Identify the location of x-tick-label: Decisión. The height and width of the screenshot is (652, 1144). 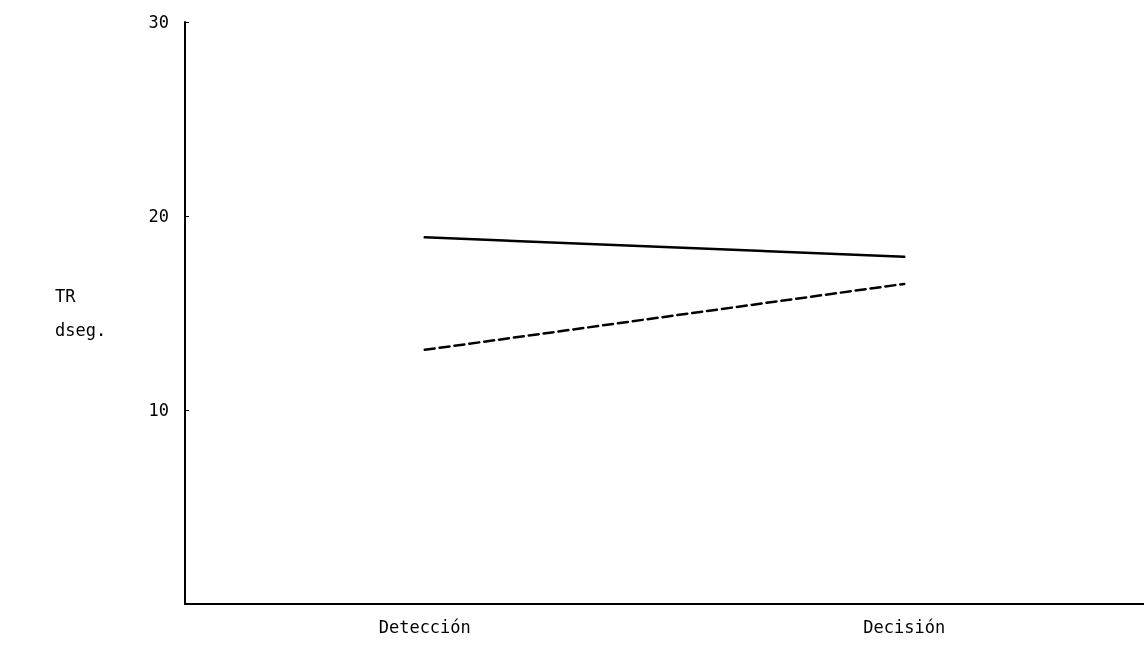
(904, 626).